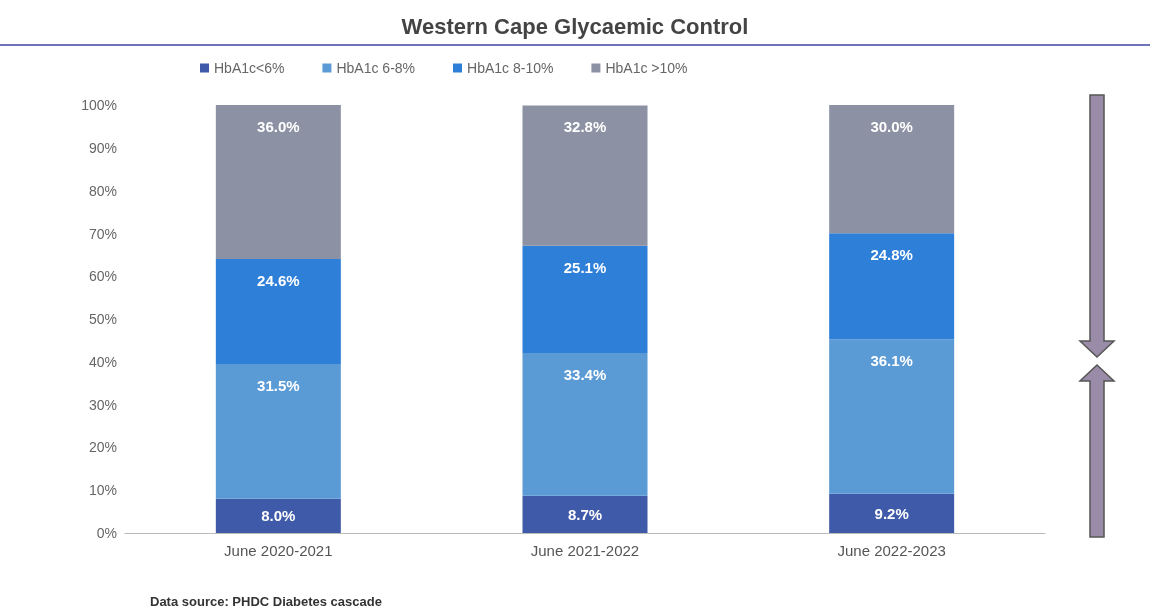 The height and width of the screenshot is (613, 1150). Describe the element at coordinates (585, 374) in the screenshot. I see `data-label: 33.4%` at that location.